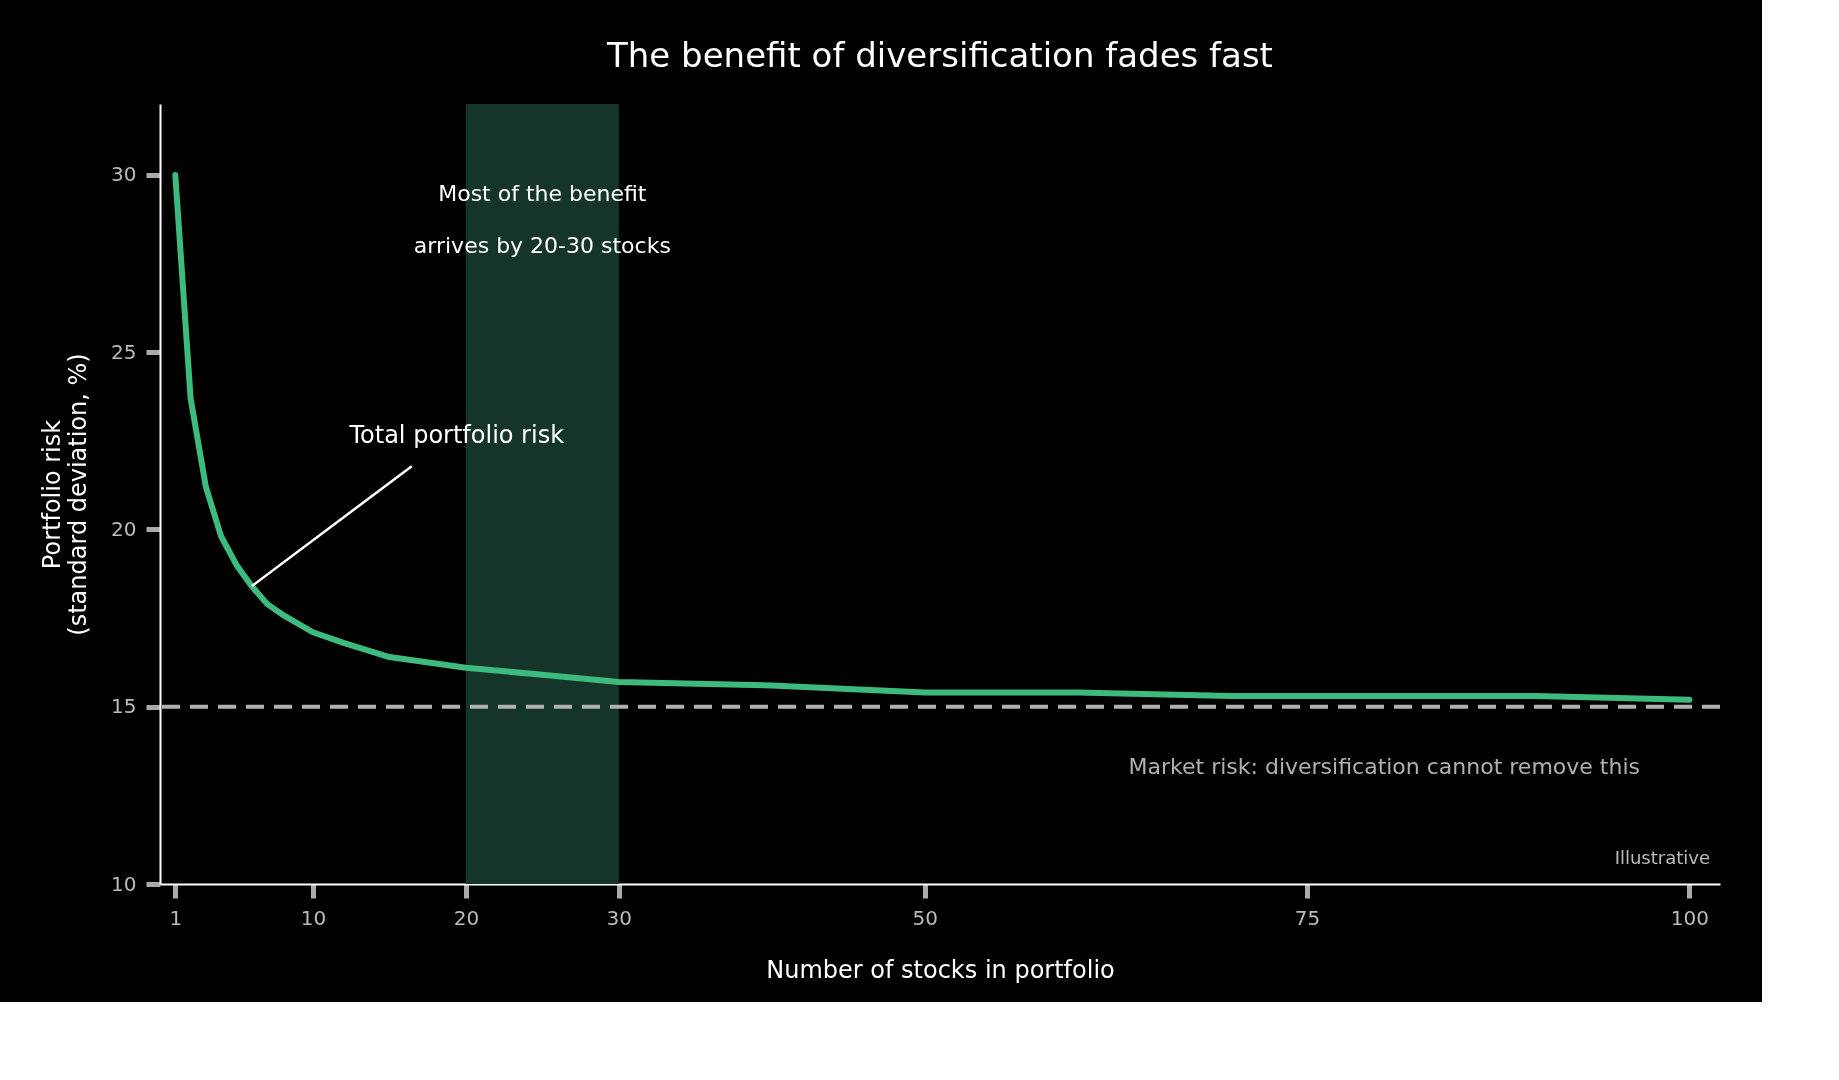 This screenshot has height=1080, width=1839. What do you see at coordinates (456, 435) in the screenshot?
I see `annotation: Total portfolio risk` at bounding box center [456, 435].